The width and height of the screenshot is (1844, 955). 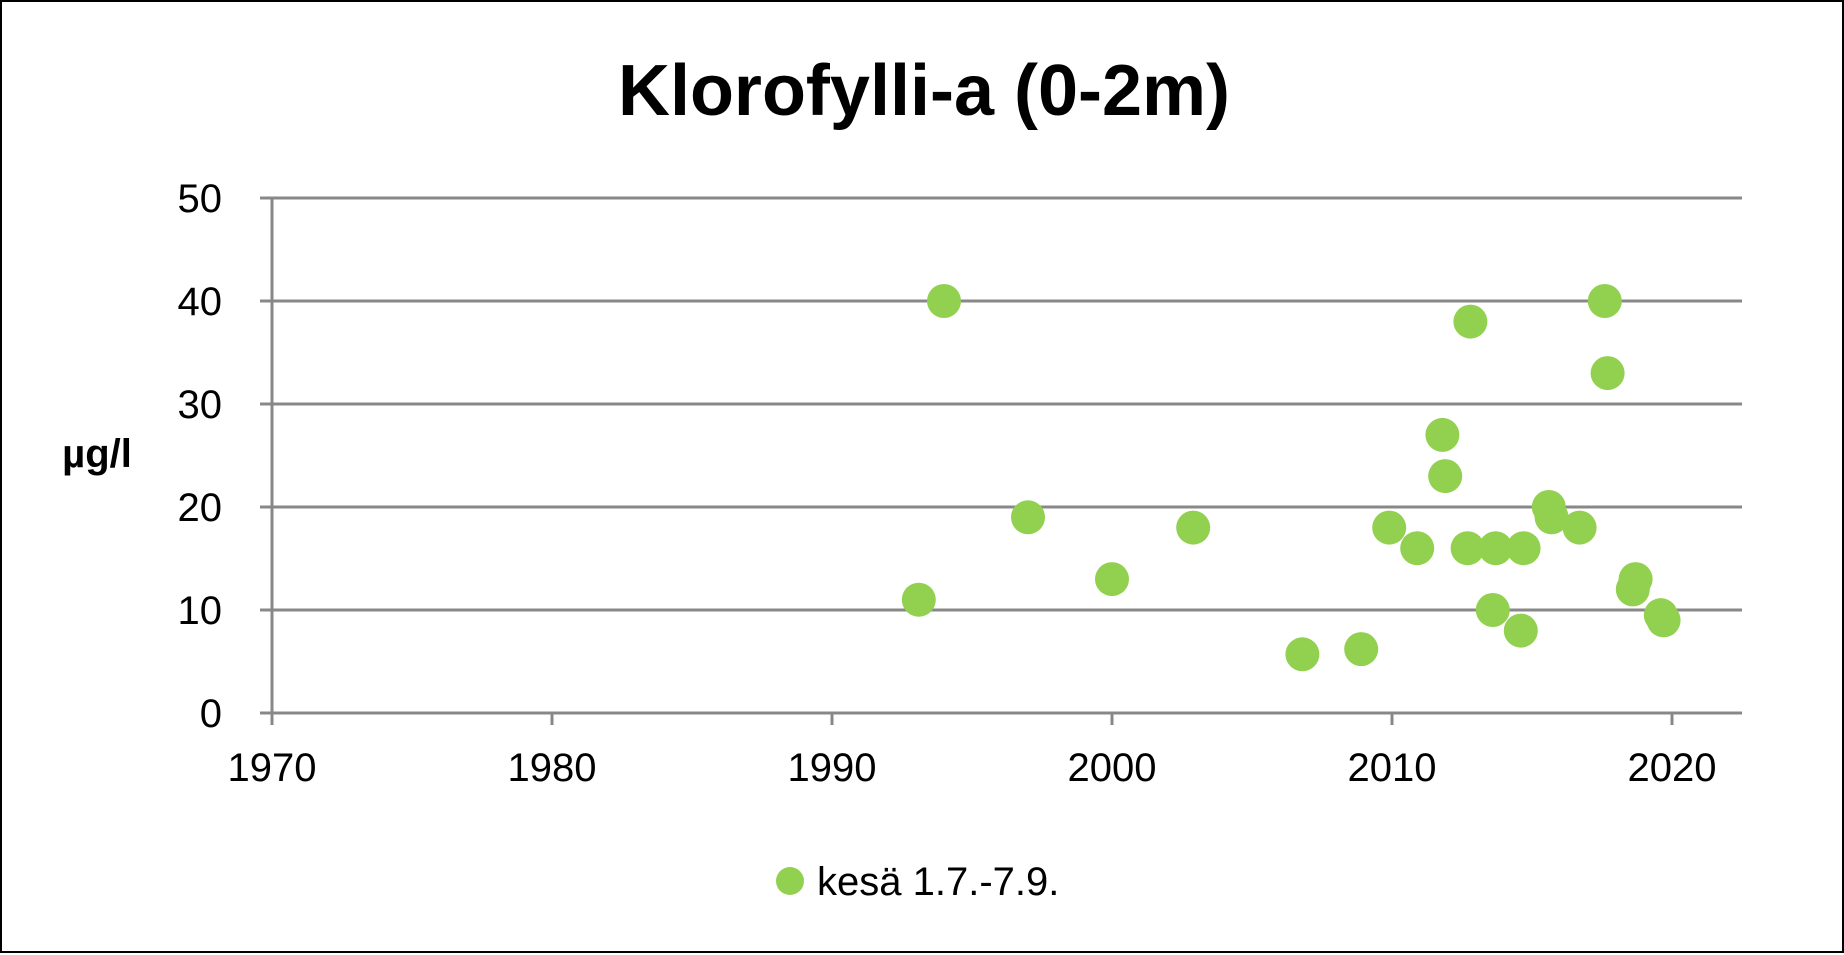 What do you see at coordinates (1112, 768) in the screenshot?
I see `x-tick-label: 2000` at bounding box center [1112, 768].